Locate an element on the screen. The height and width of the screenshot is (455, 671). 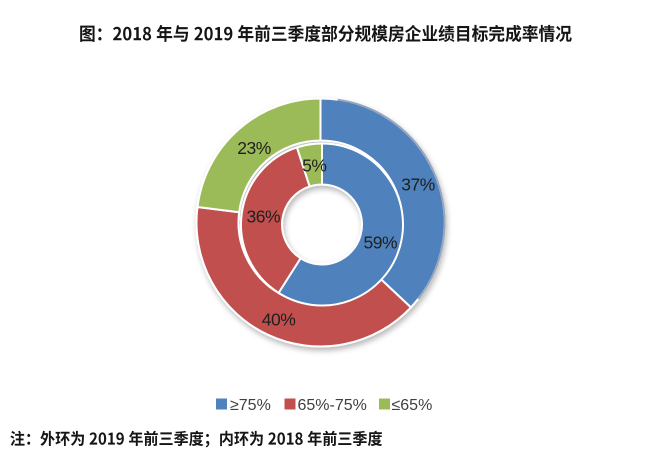
svg-text: 65%-75% is located at coordinates (332, 405).